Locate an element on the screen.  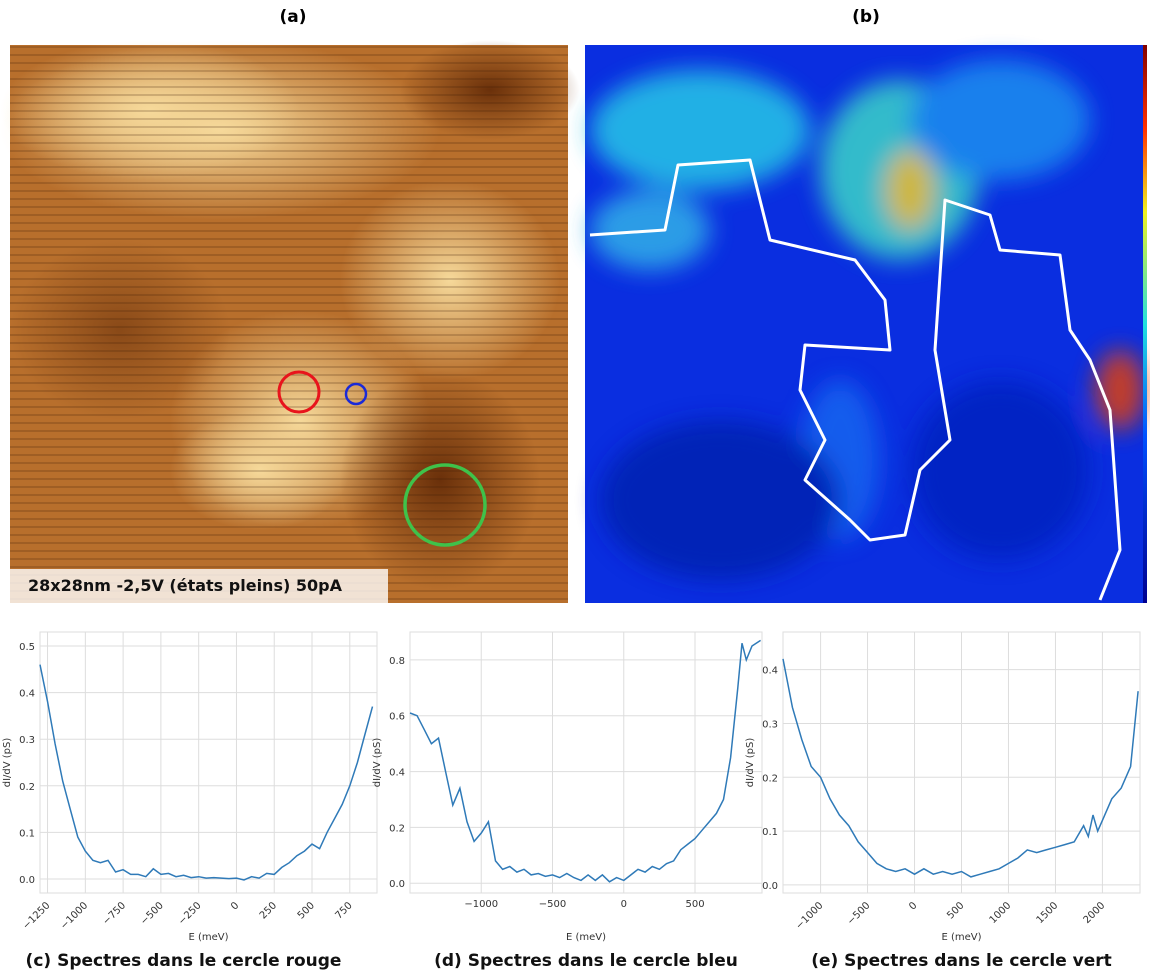
chart-caption: (c) Spectres dans le cercle rouge is located at coordinates (184, 961).